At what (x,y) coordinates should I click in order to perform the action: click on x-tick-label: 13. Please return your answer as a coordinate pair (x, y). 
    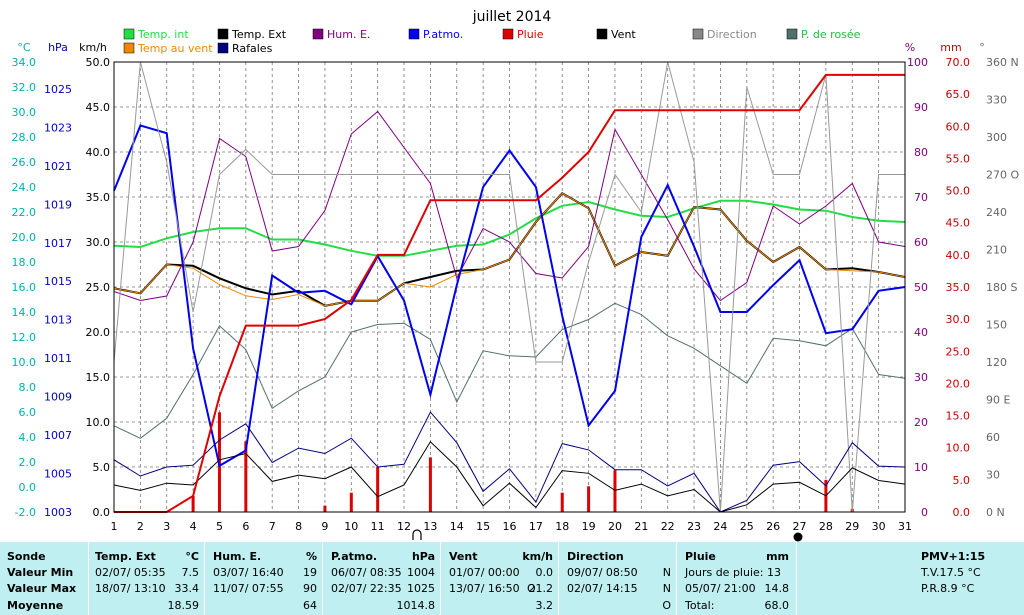
    Looking at the image, I should click on (430, 526).